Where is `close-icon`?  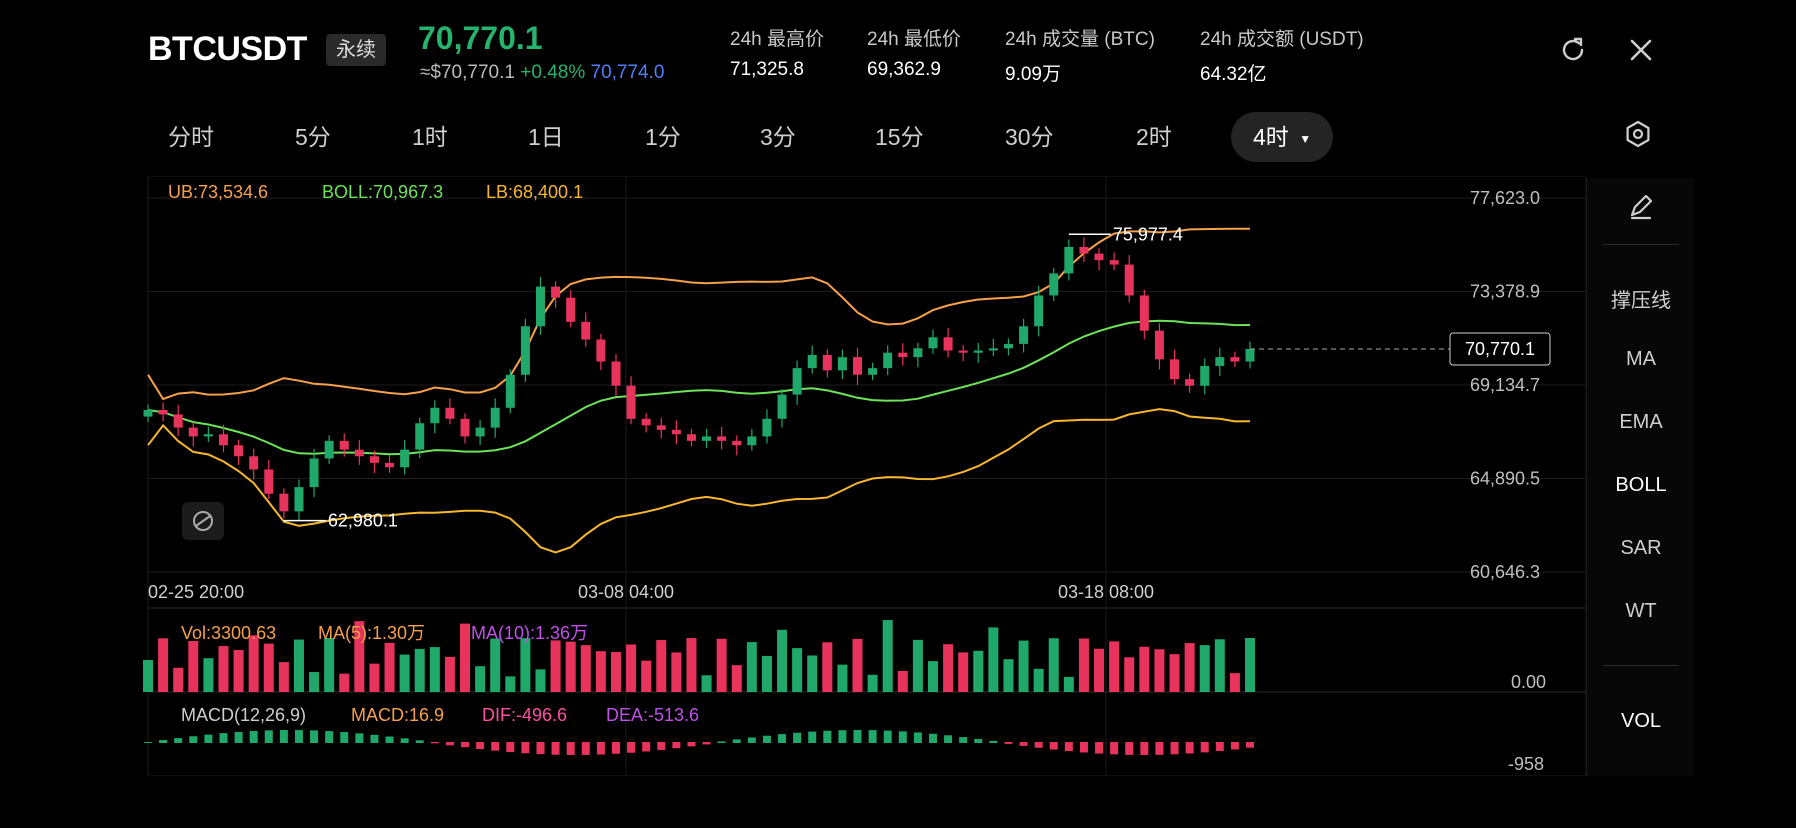
close-icon is located at coordinates (1641, 50).